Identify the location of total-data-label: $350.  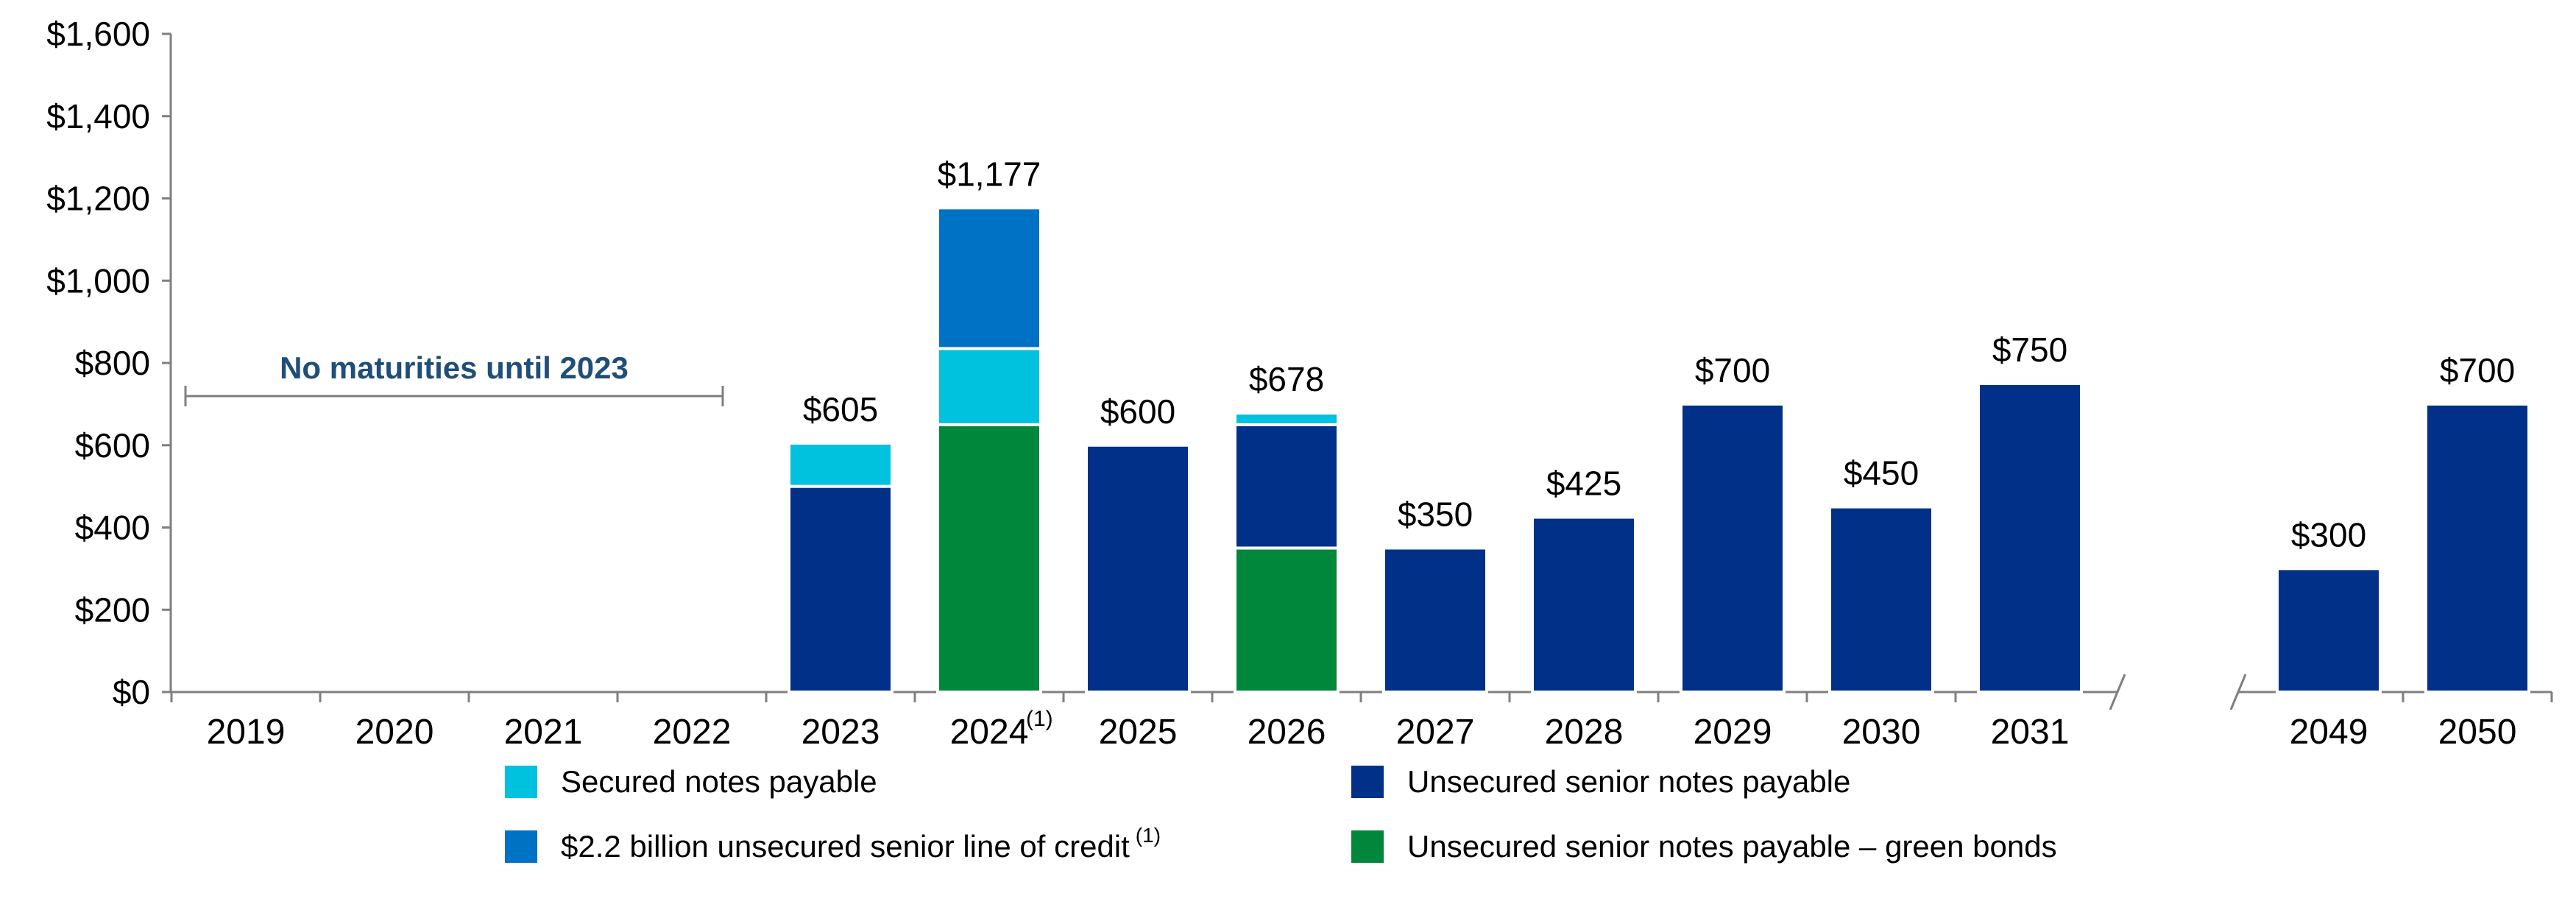
(1435, 514).